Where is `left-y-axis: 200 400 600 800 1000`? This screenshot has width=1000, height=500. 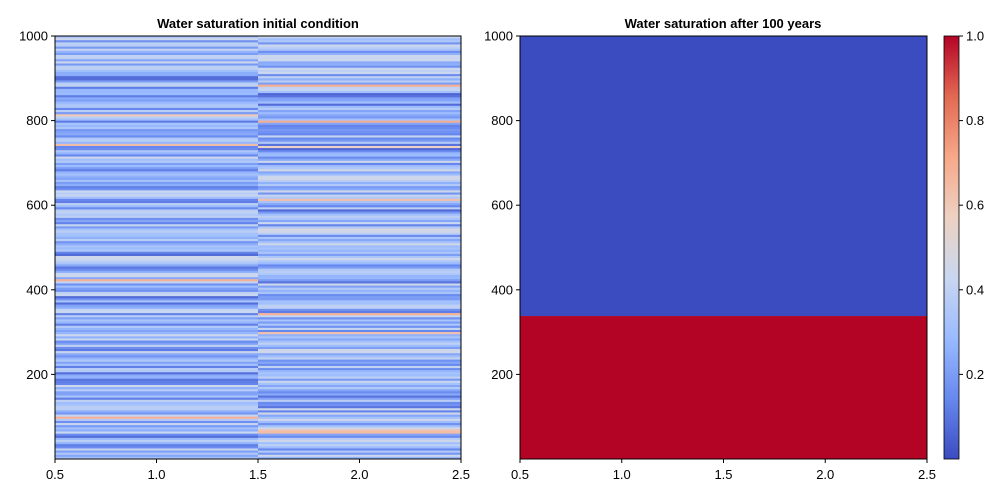
left-y-axis: 200 400 600 800 1000 is located at coordinates (37, 205).